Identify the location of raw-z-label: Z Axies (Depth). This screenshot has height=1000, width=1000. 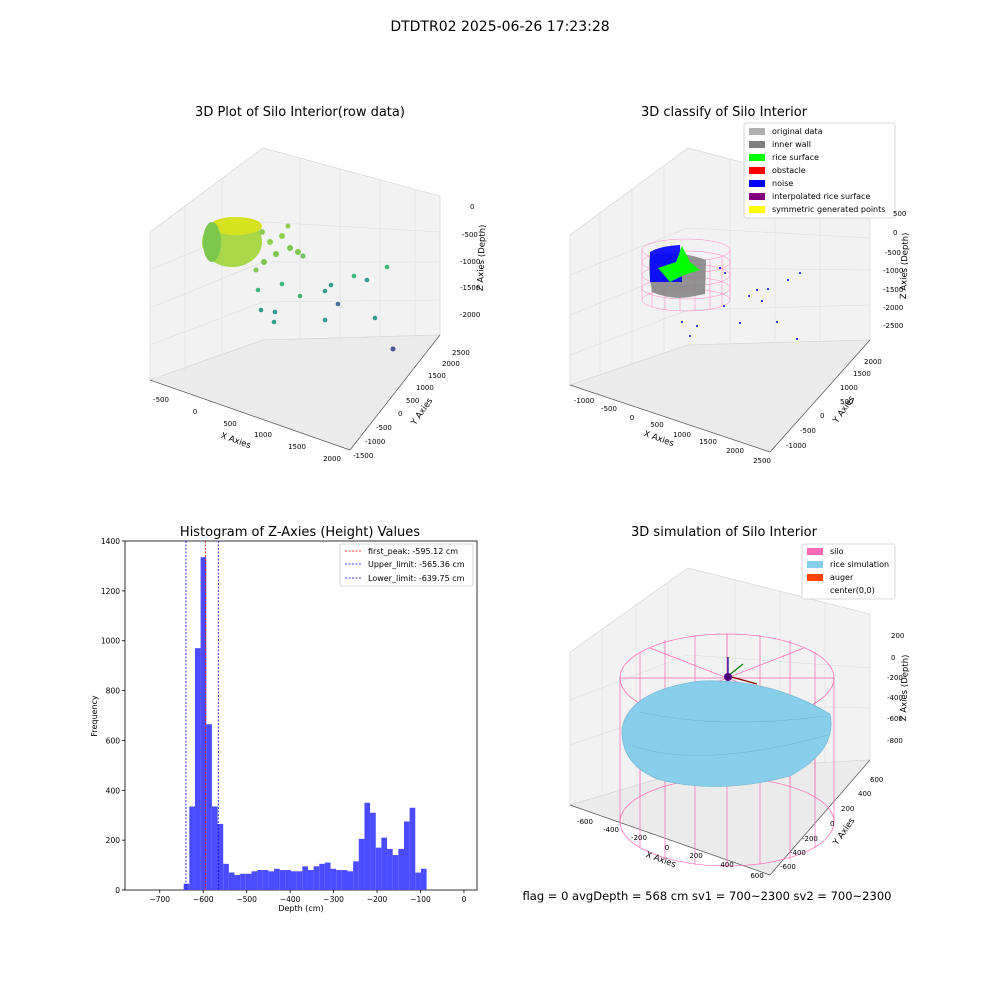
(482, 257).